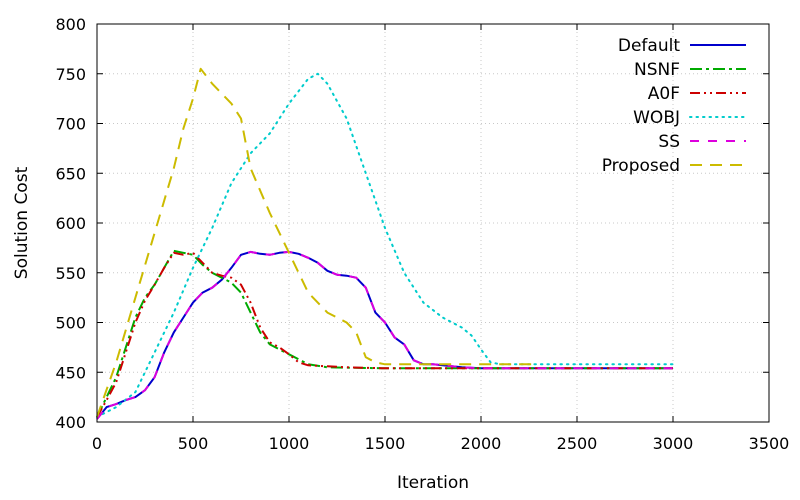  Describe the element at coordinates (674, 106) in the screenshot. I see `legend: Default NSNF A0F WOBJ SS Proposed` at that location.